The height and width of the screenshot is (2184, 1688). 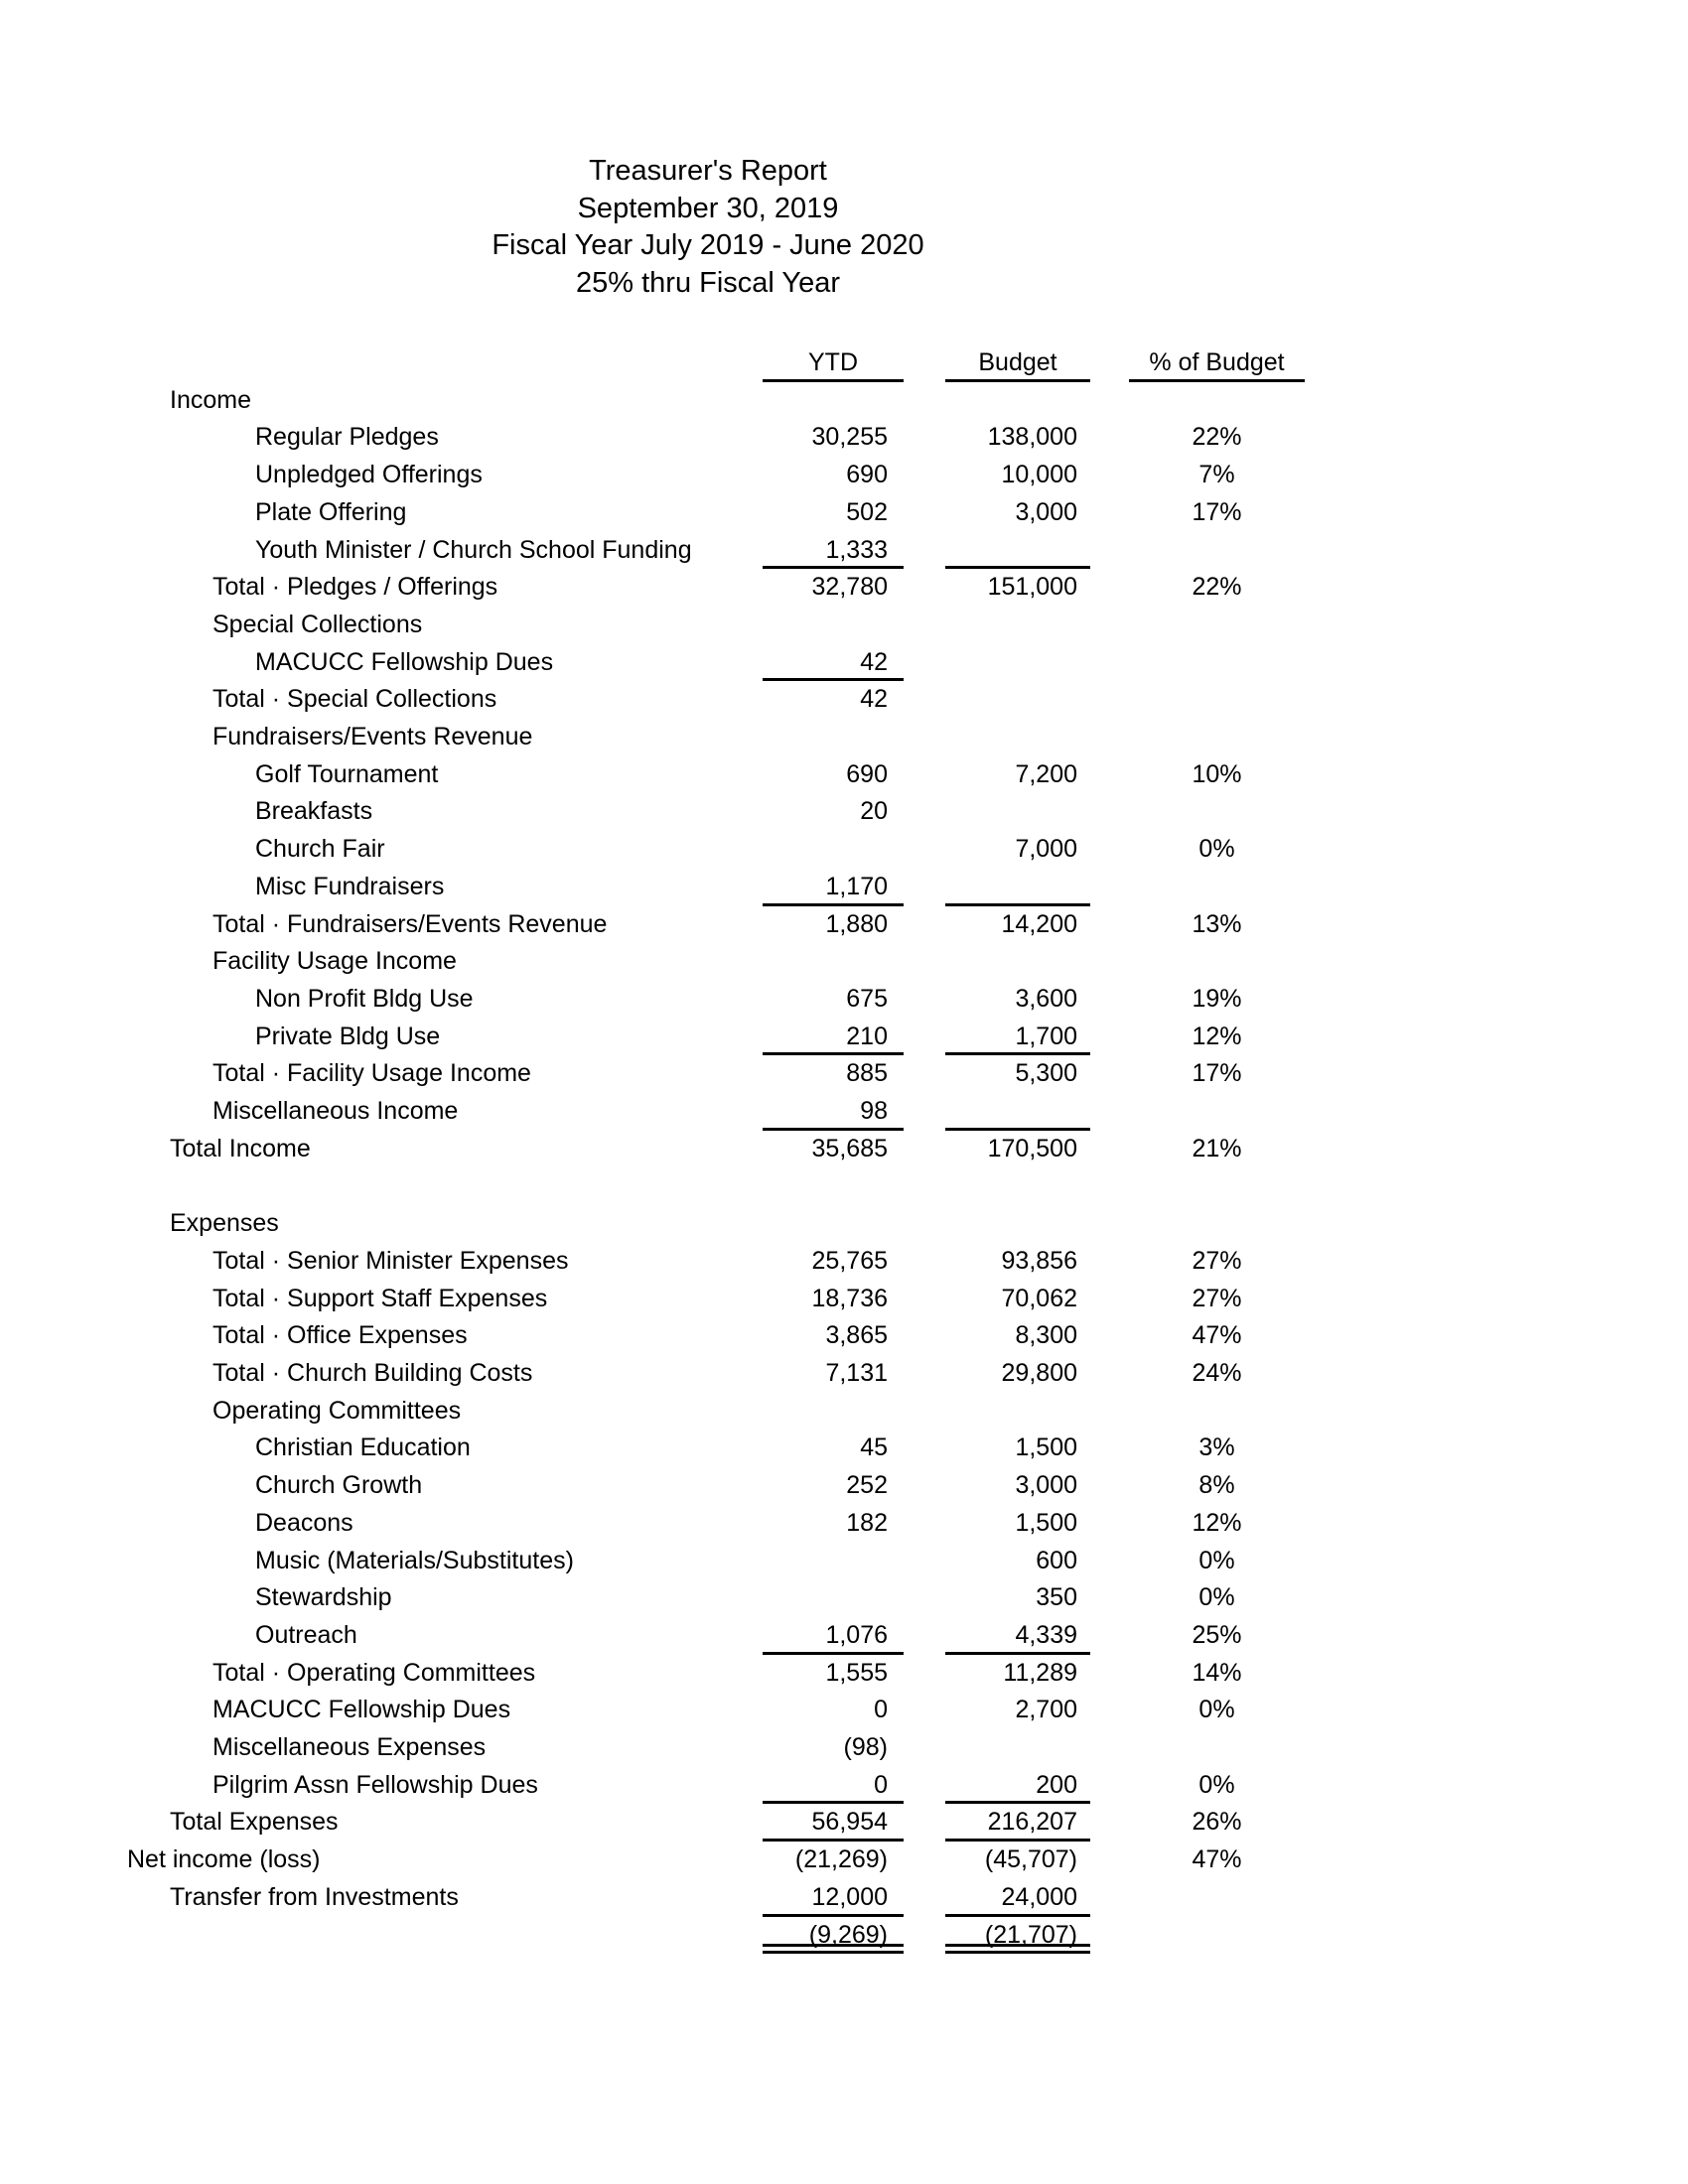 I want to click on table-row: Total · Office Expenses 3,865 8,300 47%, so click(x=844, y=1336).